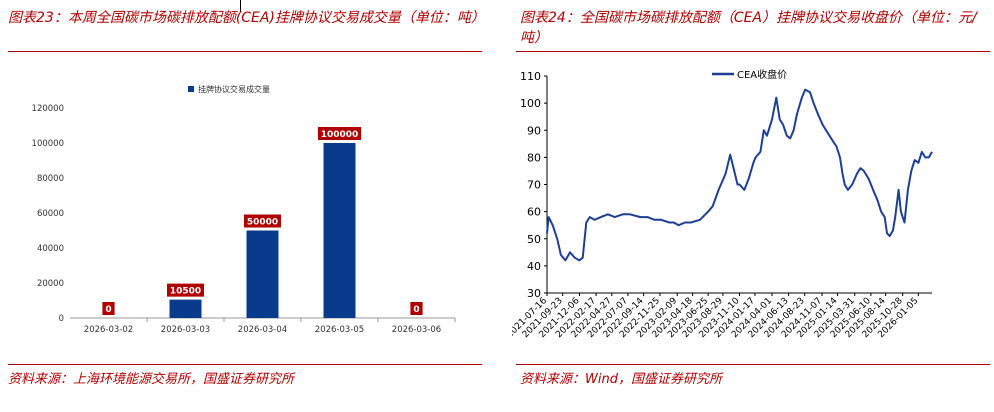 This screenshot has height=412, width=994. Describe the element at coordinates (48, 144) in the screenshot. I see `y-tick-label: 100000` at that location.